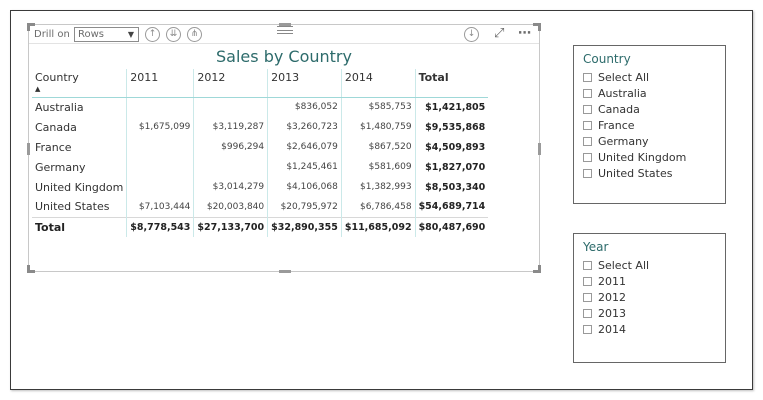  What do you see at coordinates (451, 207) in the screenshot?
I see `cell-total: $54,689,714` at bounding box center [451, 207].